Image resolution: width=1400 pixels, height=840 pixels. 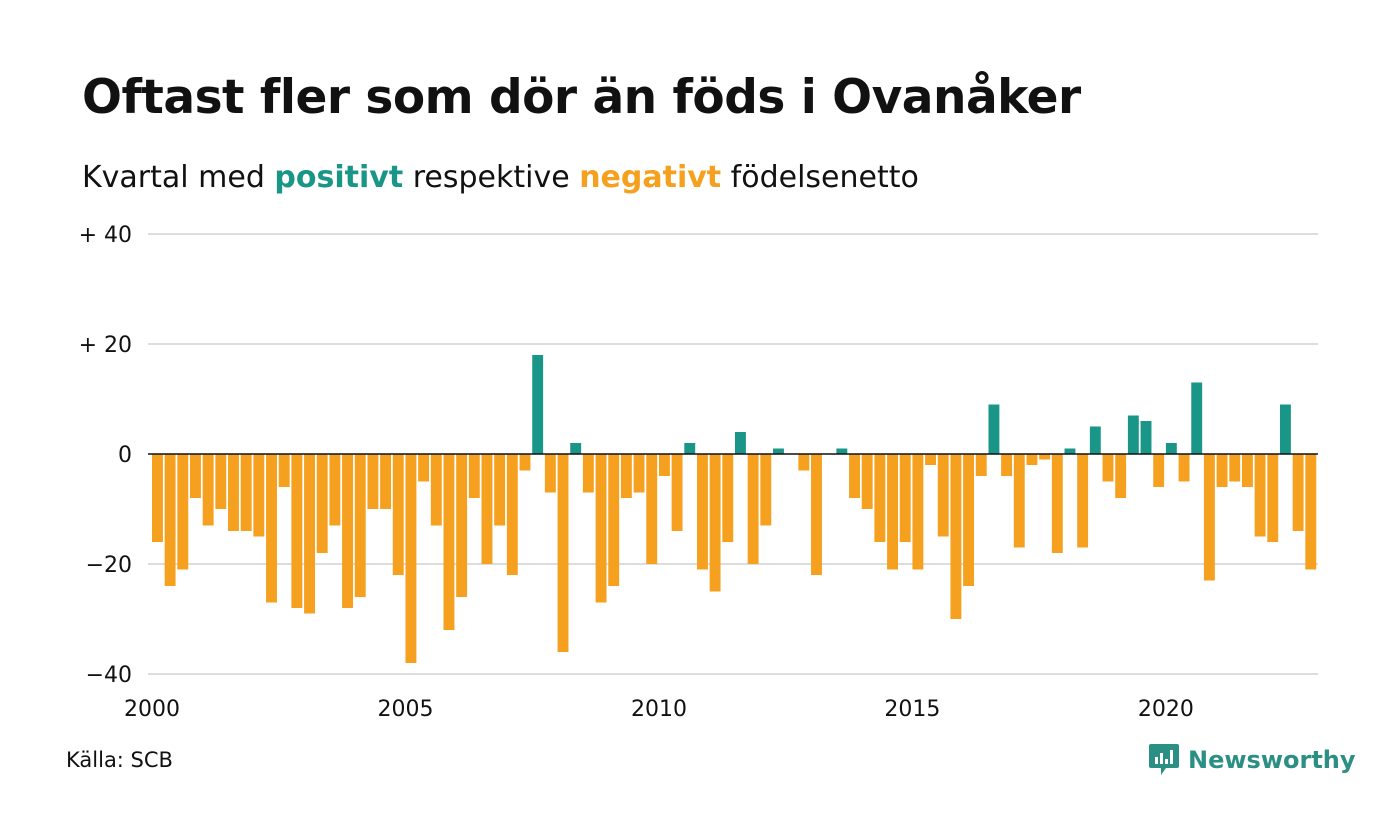 I want to click on chart-title: Oftast fler som dör än föds i Ovanåker, so click(x=581, y=97).